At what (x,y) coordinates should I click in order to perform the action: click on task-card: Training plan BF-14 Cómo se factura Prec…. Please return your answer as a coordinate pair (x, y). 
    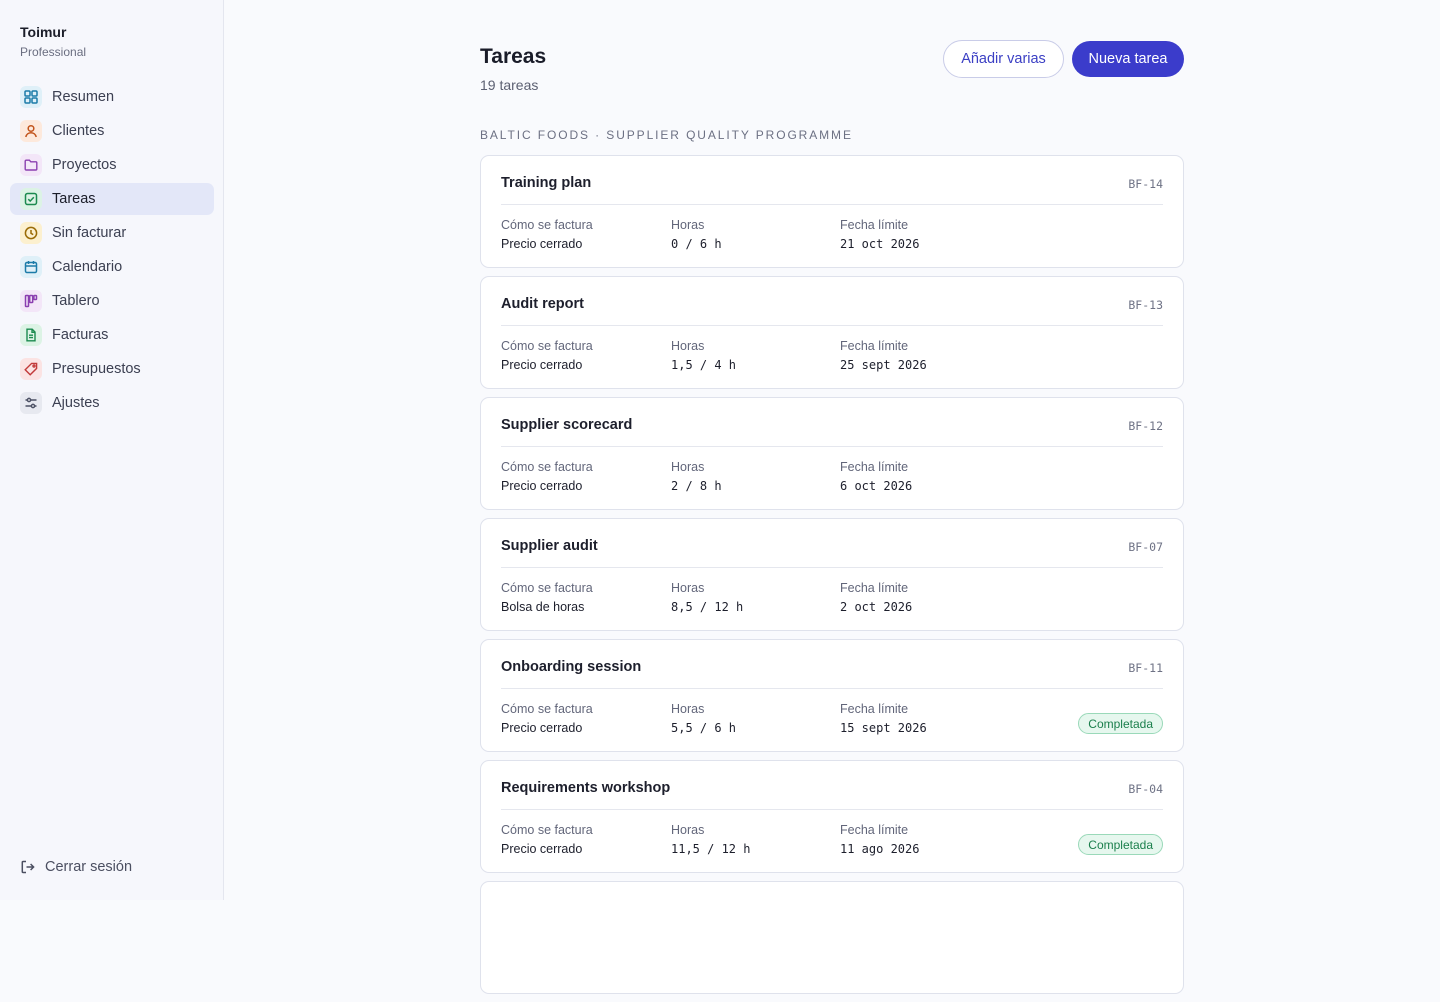
    Looking at the image, I should click on (832, 211).